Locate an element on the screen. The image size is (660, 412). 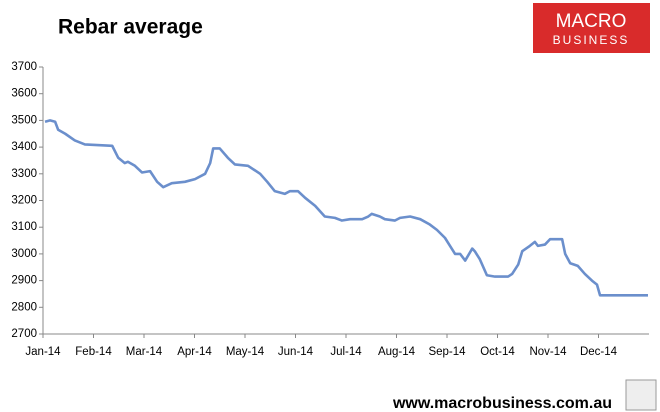
logo-icon is located at coordinates (641, 395).